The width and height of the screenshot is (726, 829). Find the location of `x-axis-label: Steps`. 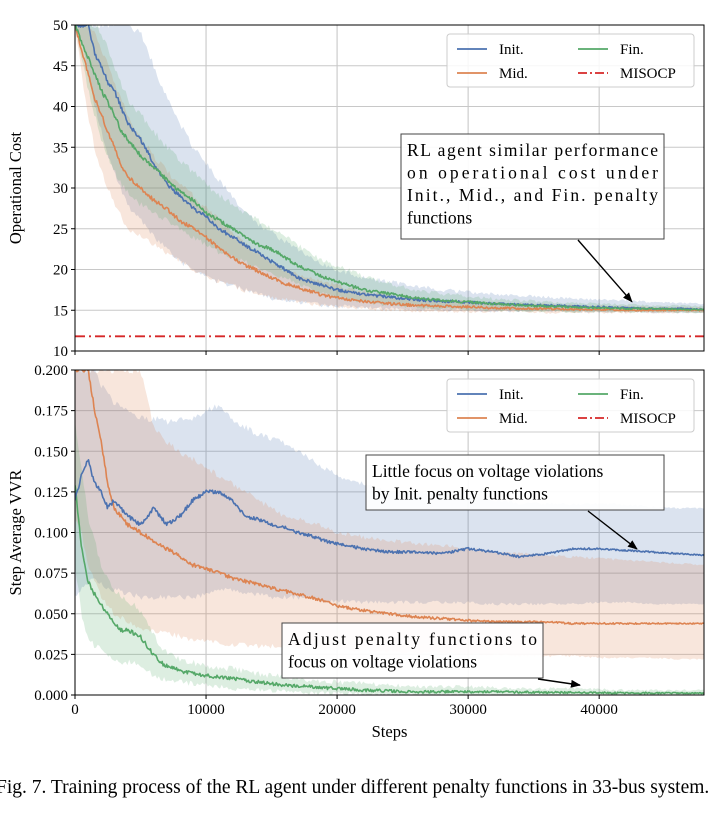

x-axis-label: Steps is located at coordinates (390, 731).